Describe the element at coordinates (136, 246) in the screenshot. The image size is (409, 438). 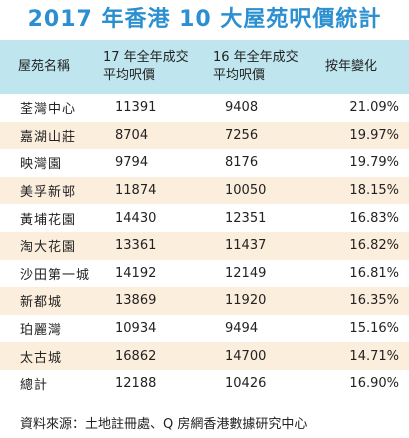
I see `price-2017-cell: 13361` at that location.